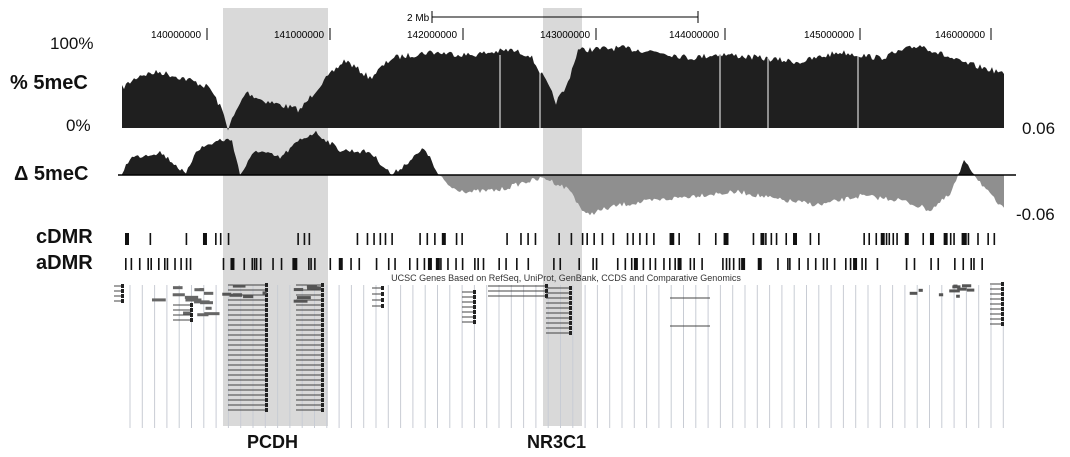 This screenshot has height=457, width=1070. What do you see at coordinates (51, 174) in the screenshot?
I see `delta-track-label: Δ 5meC` at bounding box center [51, 174].